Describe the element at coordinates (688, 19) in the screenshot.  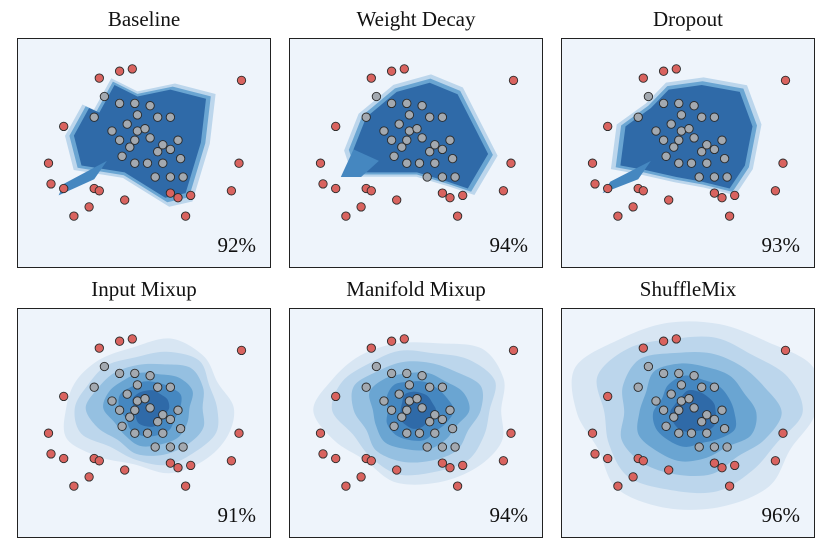
I see `panel-title: Dropout` at that location.